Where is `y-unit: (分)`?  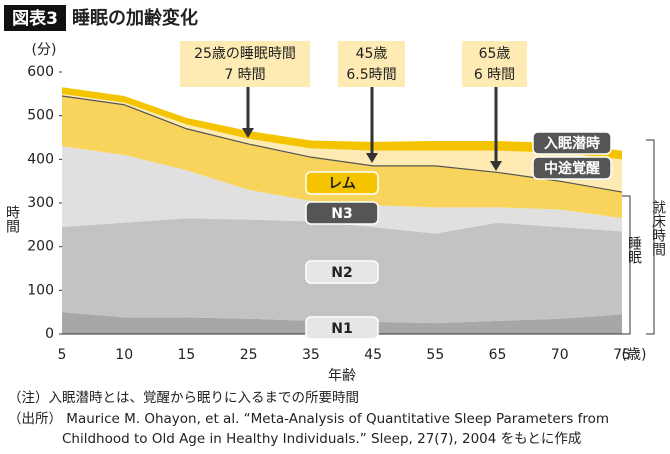
y-unit: (分) is located at coordinates (44, 50).